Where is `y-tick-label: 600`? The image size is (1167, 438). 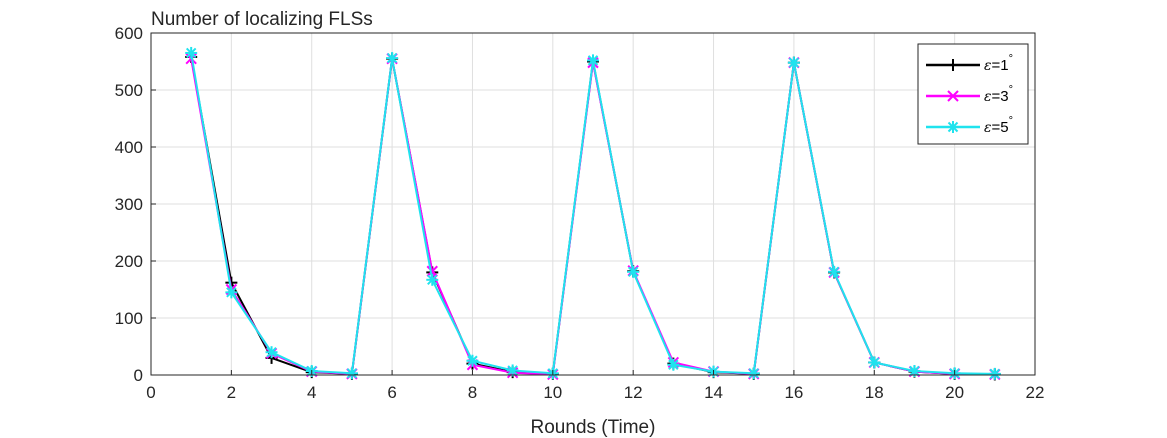
y-tick-label: 600 is located at coordinates (129, 33).